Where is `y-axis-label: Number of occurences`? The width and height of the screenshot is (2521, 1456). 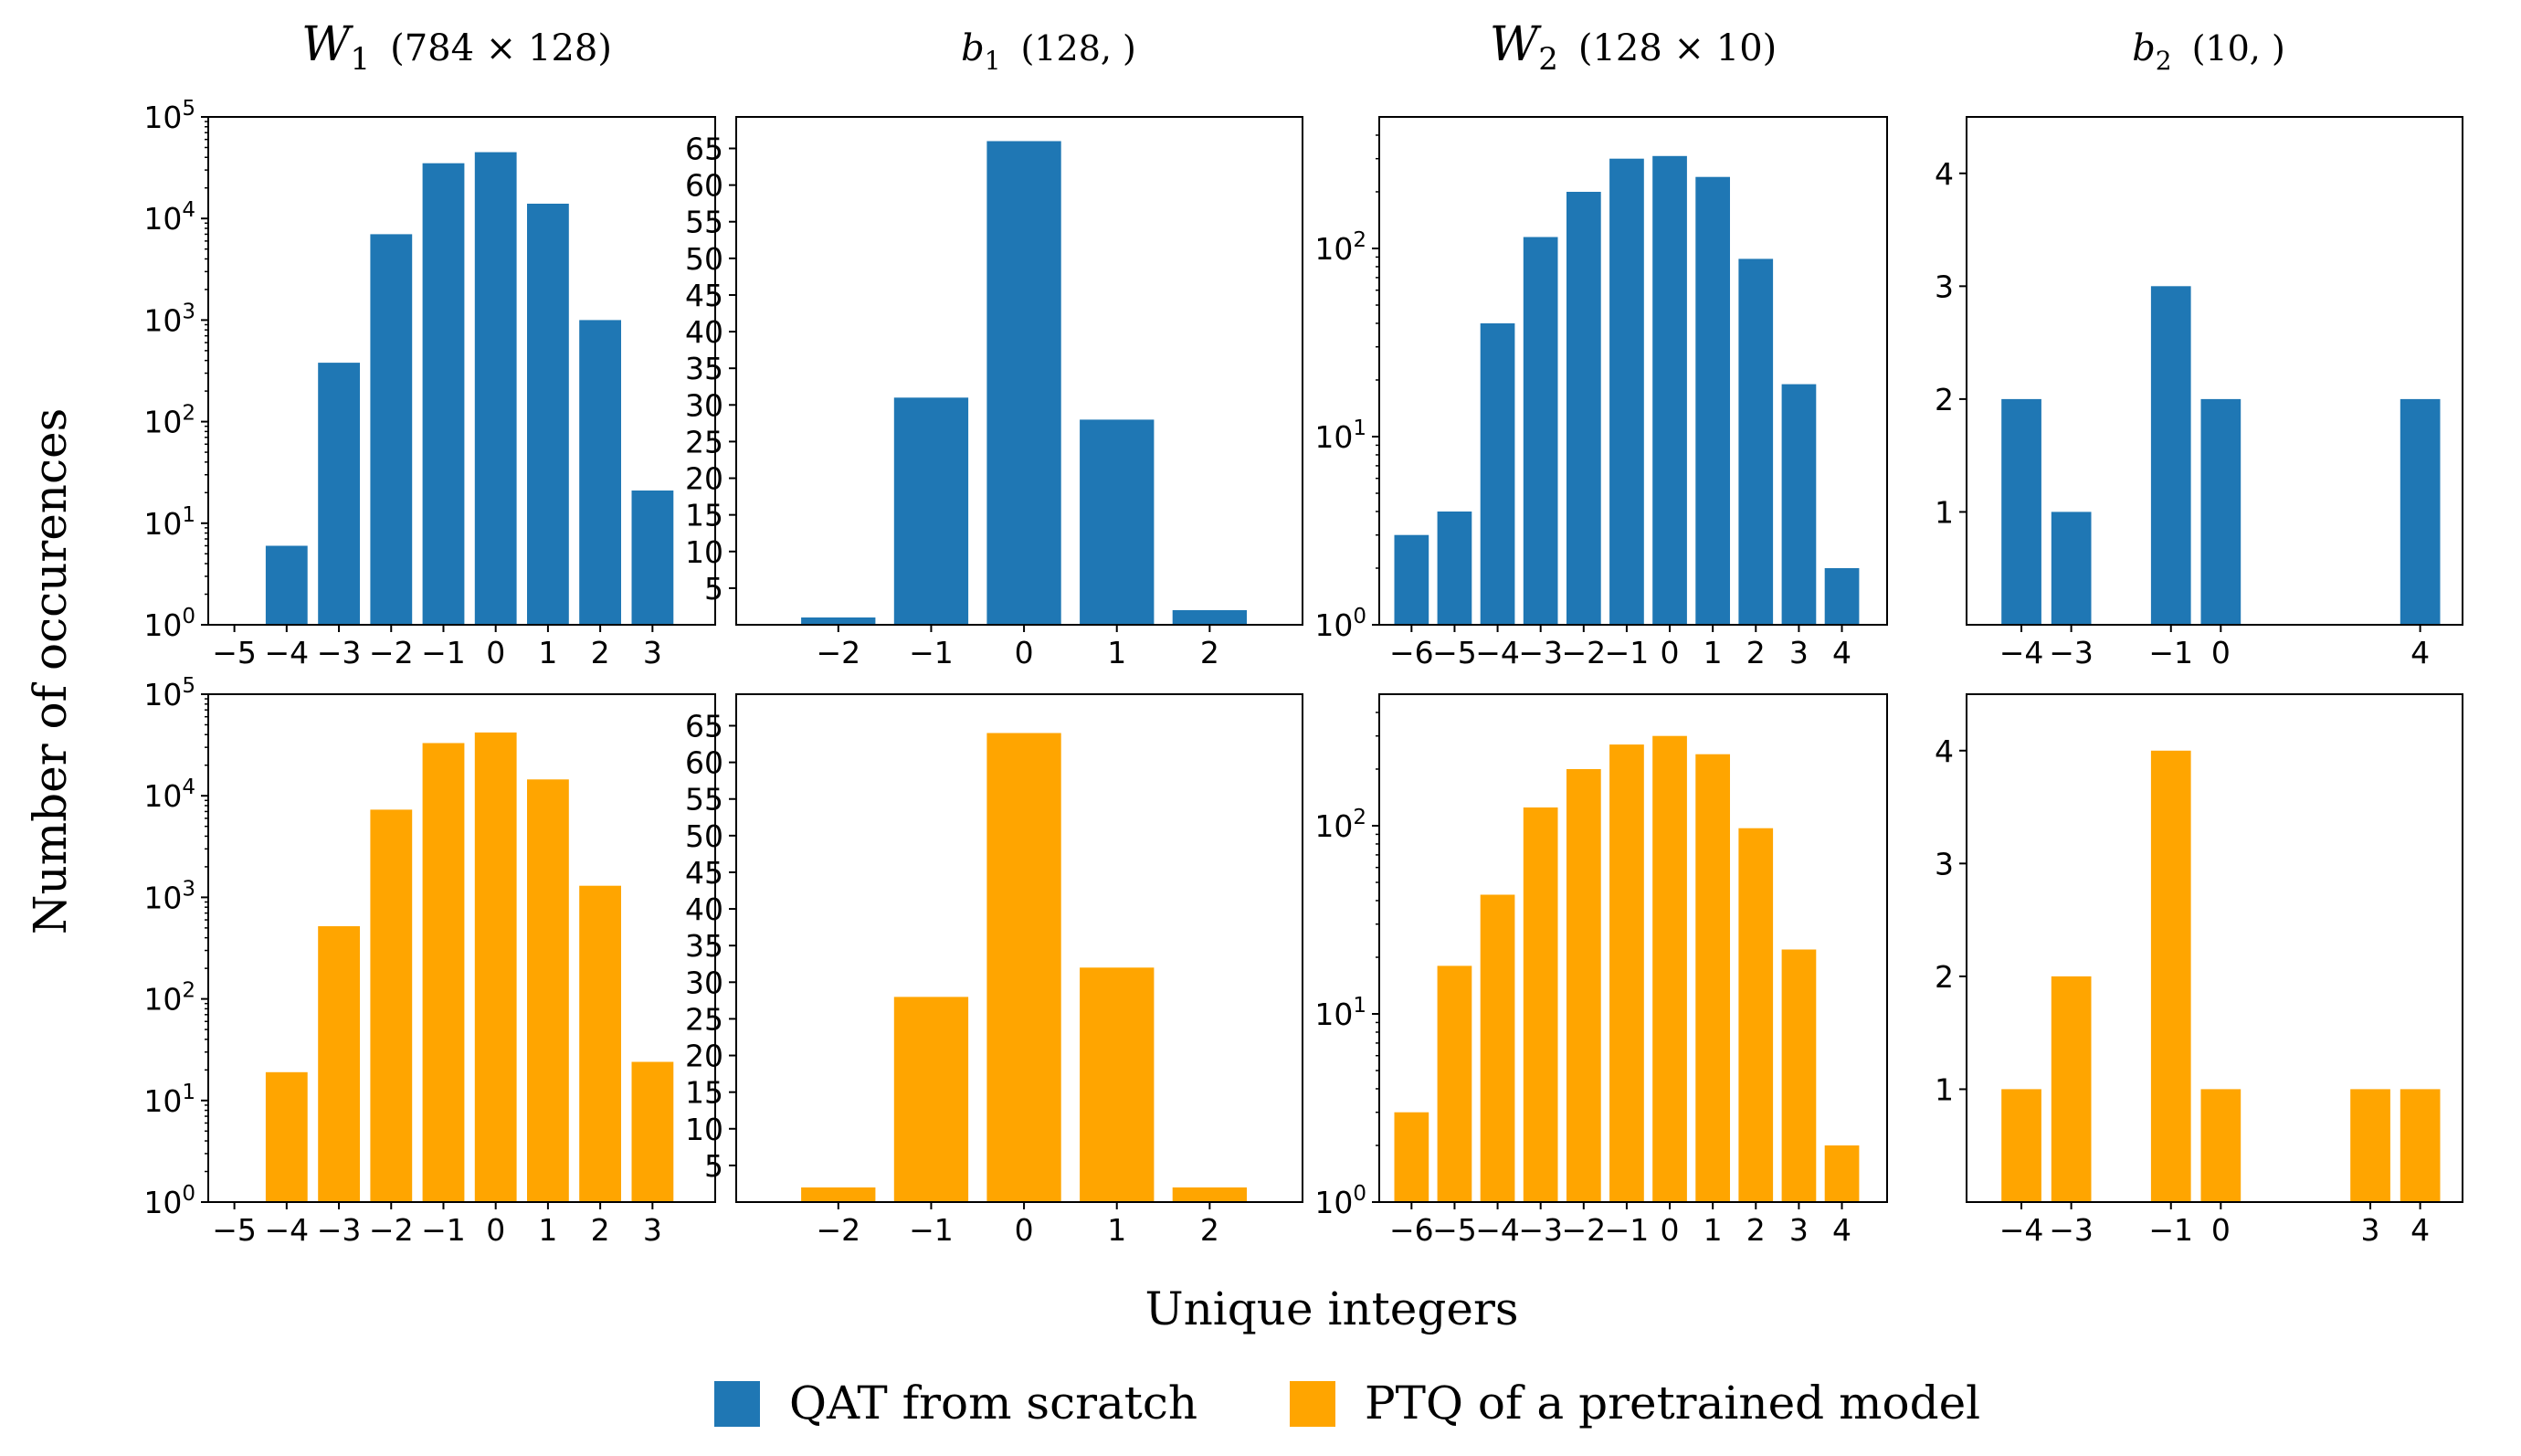 y-axis-label: Number of occurences is located at coordinates (50, 672).